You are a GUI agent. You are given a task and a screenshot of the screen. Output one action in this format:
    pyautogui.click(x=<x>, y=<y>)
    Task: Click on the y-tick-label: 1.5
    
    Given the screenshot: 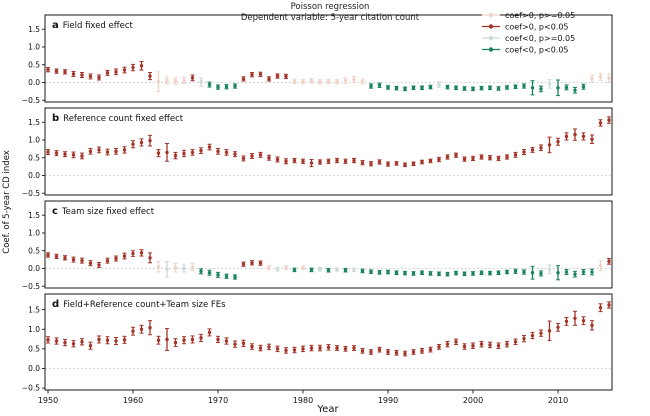 What is the action you would take?
    pyautogui.click(x=34, y=309)
    